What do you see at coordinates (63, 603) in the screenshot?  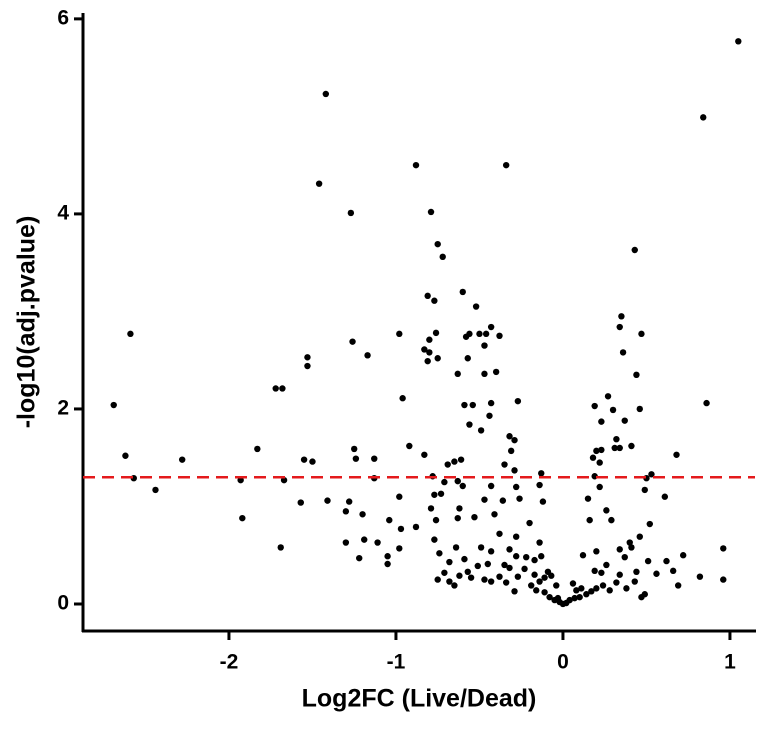 I see `y-tick-label: 0` at bounding box center [63, 603].